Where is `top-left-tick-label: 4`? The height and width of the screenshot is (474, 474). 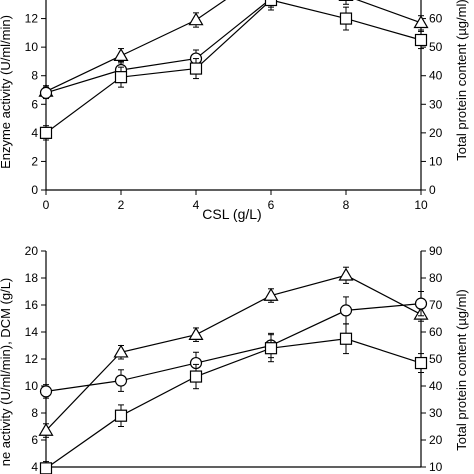 top-left-tick-label: 4 is located at coordinates (34, 133).